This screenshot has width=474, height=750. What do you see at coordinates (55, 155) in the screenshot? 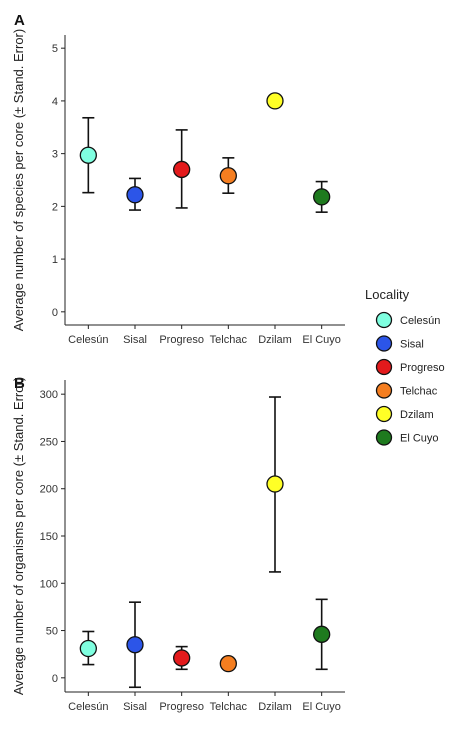
I see `y-tick-label: 3` at bounding box center [55, 155].